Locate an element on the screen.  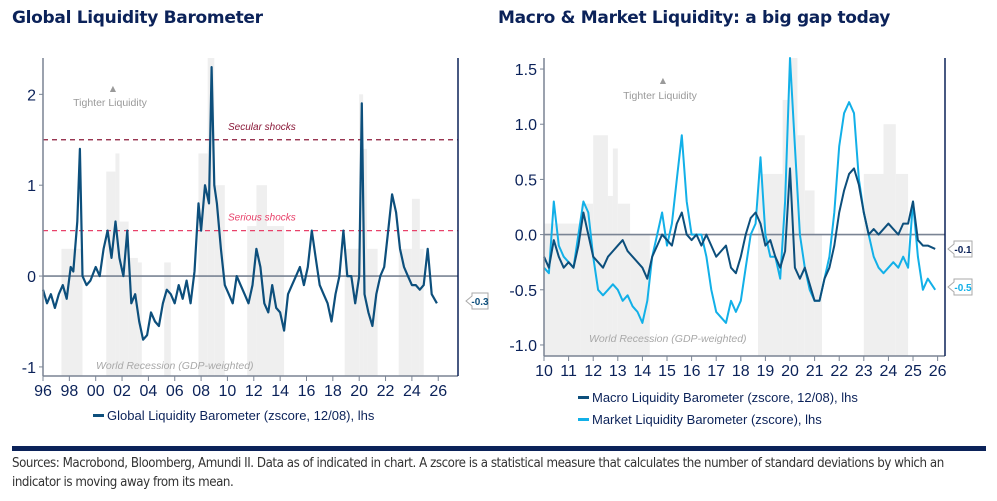
y-tick-label: -0.5 is located at coordinates (523, 291).